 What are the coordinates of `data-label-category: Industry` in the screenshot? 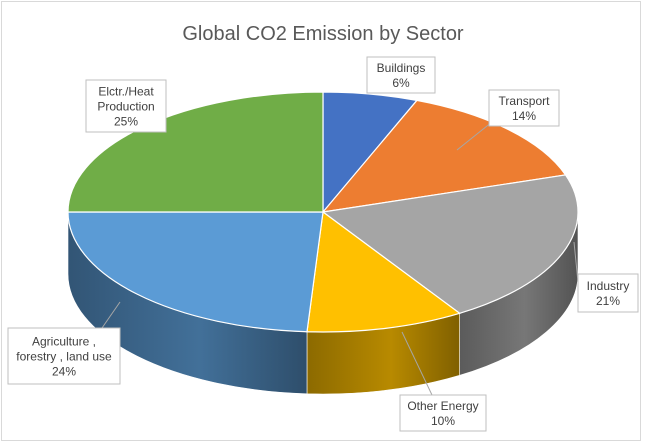 It's located at (608, 286).